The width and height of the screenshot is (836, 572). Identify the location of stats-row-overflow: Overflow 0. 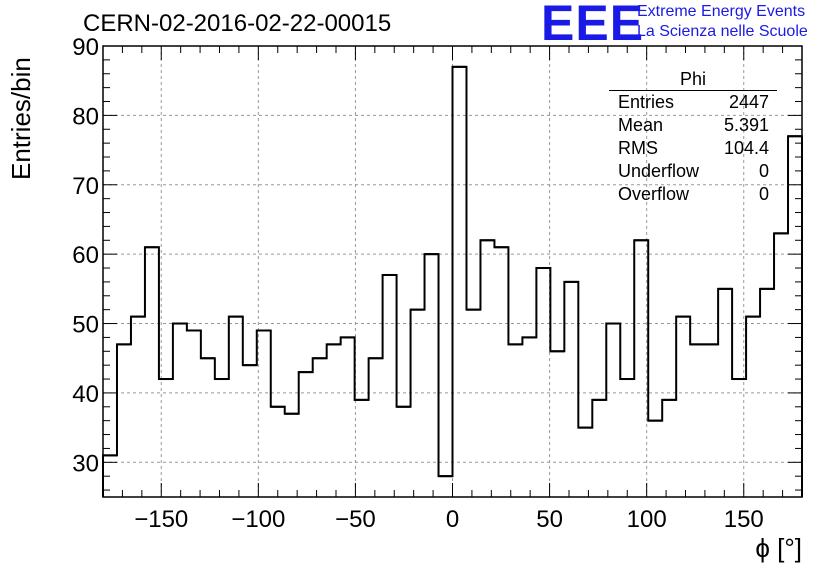
(693, 194).